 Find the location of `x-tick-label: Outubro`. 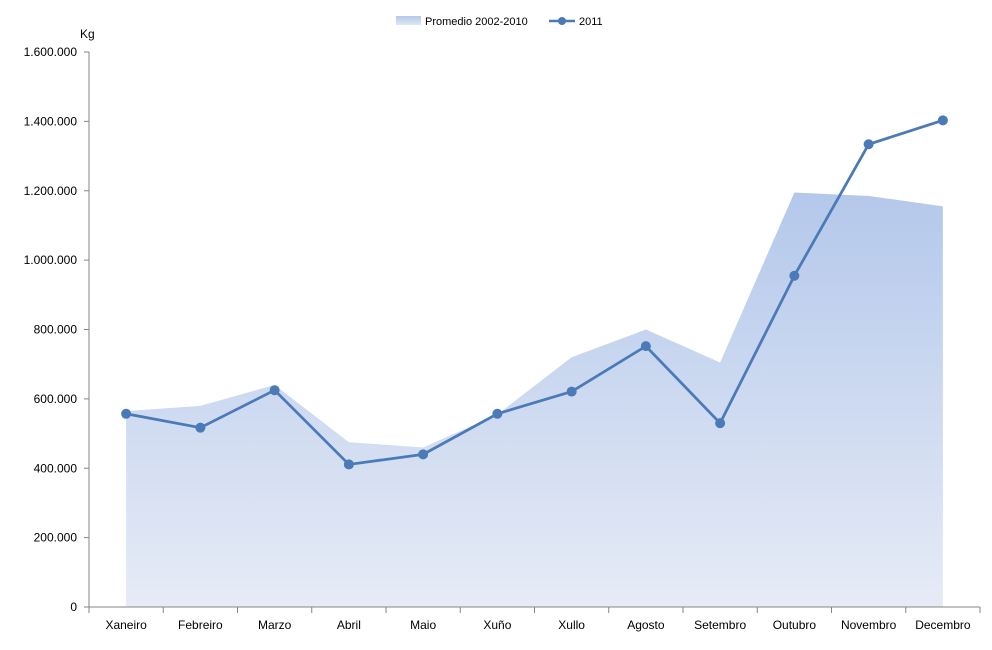

x-tick-label: Outubro is located at coordinates (795, 625).